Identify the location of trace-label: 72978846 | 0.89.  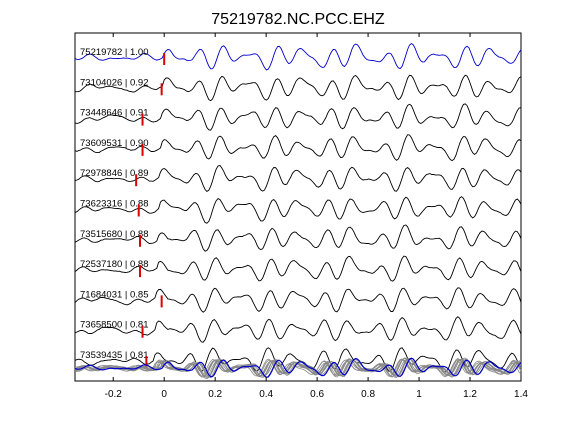
(114, 173).